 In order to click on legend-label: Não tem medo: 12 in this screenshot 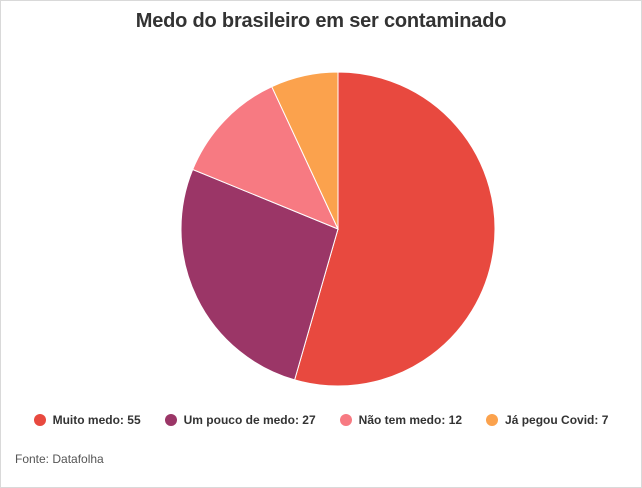, I will do `click(410, 420)`.